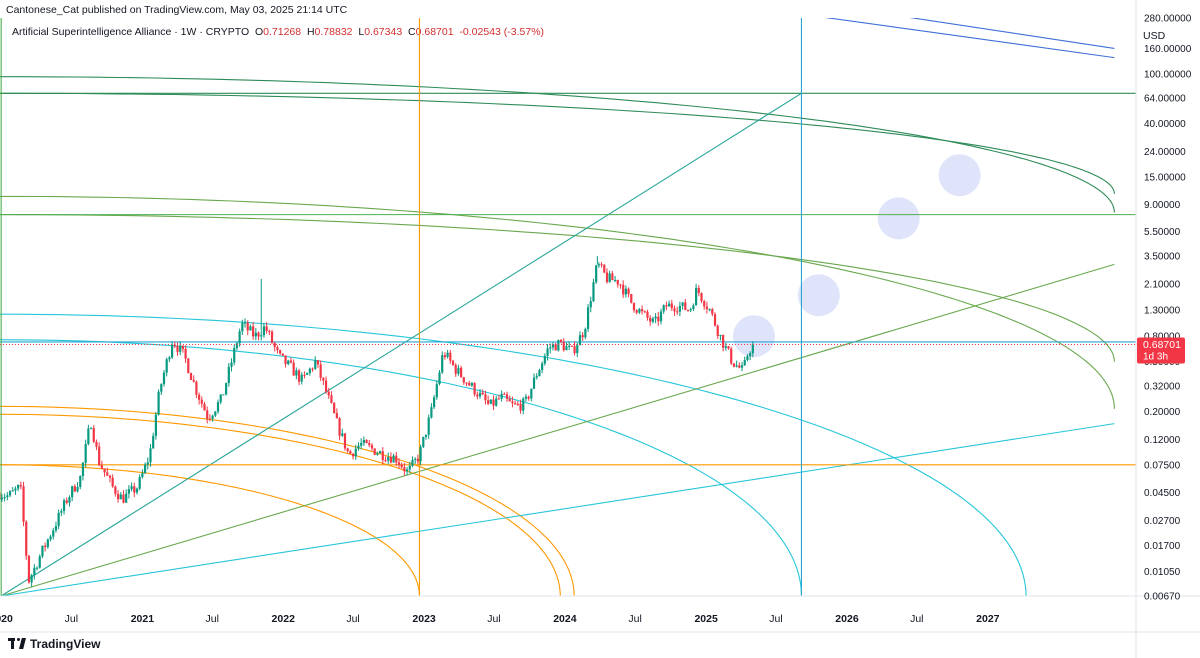 This screenshot has height=658, width=1200. Describe the element at coordinates (1162, 205) in the screenshot. I see `y-tick-label-7: 9.00000` at that location.